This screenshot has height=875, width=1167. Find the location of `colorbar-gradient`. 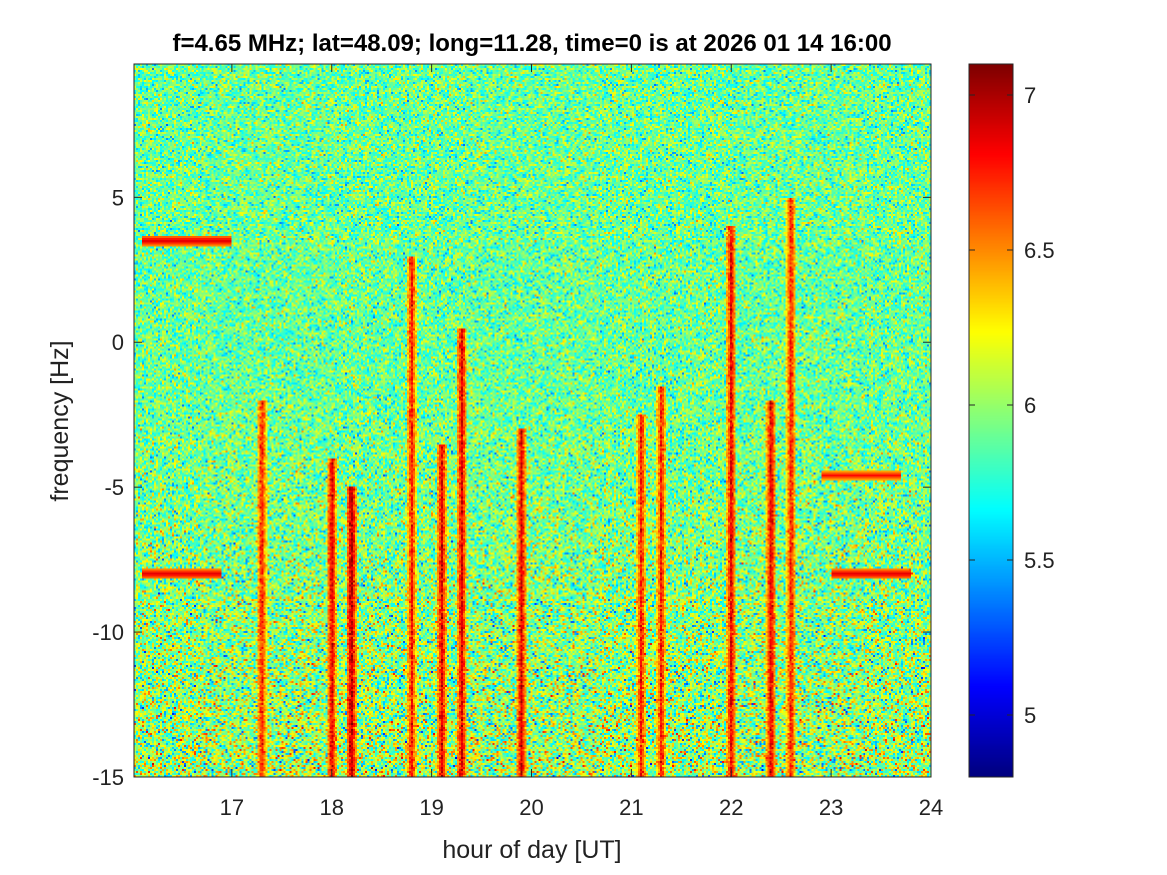

colorbar-gradient is located at coordinates (991, 420).